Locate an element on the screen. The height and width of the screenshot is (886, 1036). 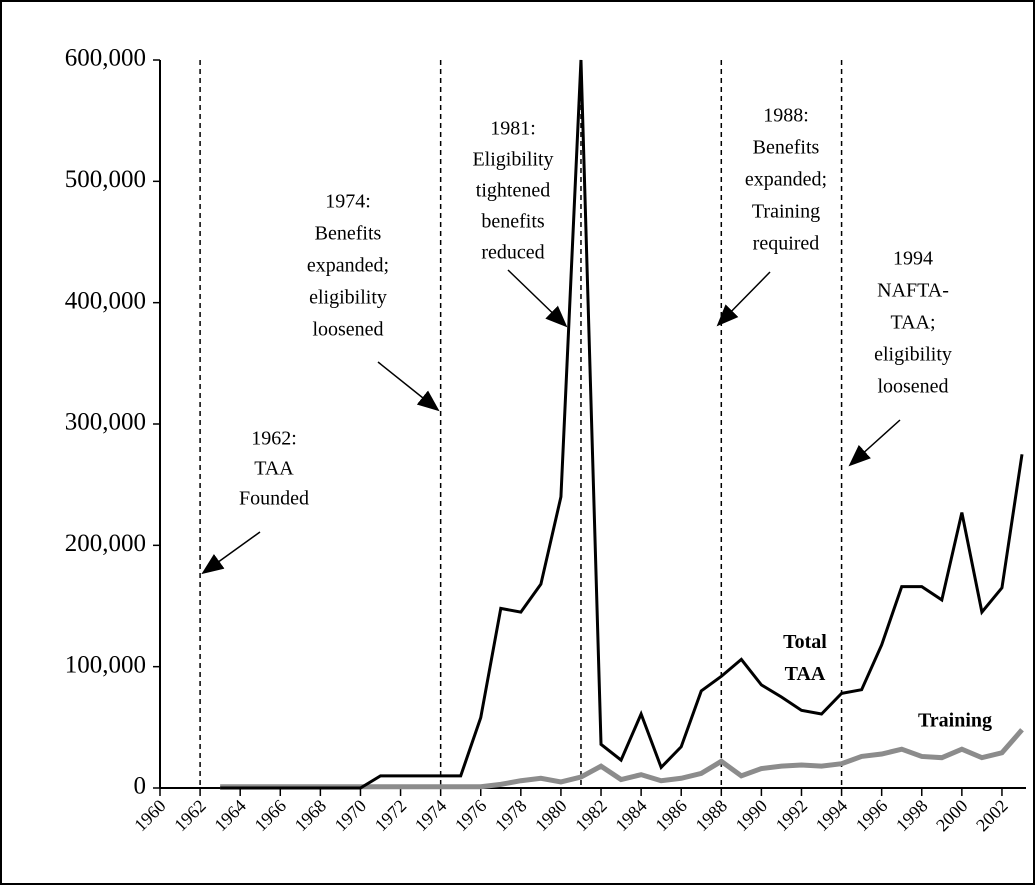
series-label-line: Total is located at coordinates (805, 642).